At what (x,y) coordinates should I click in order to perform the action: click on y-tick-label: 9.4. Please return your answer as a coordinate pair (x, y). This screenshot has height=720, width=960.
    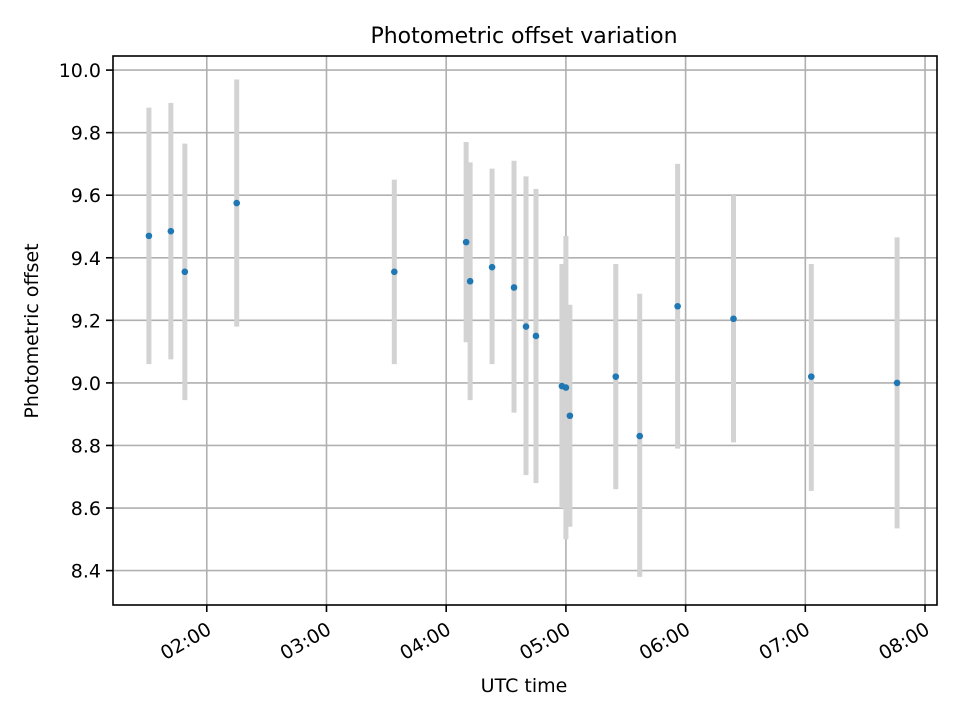
    Looking at the image, I should click on (86, 259).